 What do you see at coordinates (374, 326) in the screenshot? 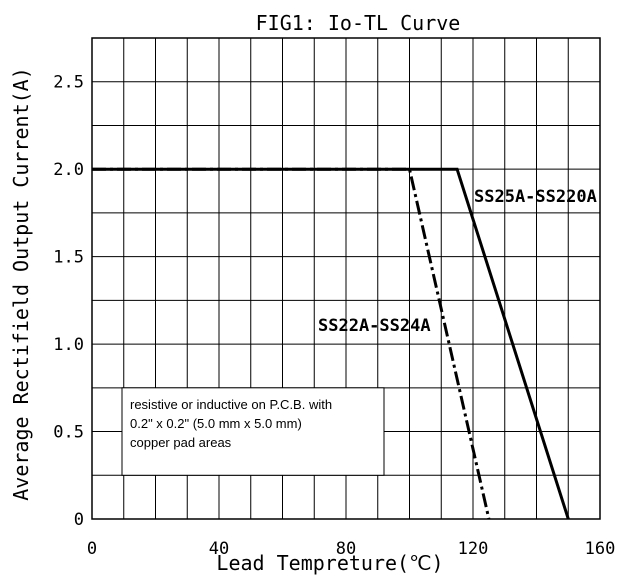
I see `series-label: SS22A-SS24A` at bounding box center [374, 326].